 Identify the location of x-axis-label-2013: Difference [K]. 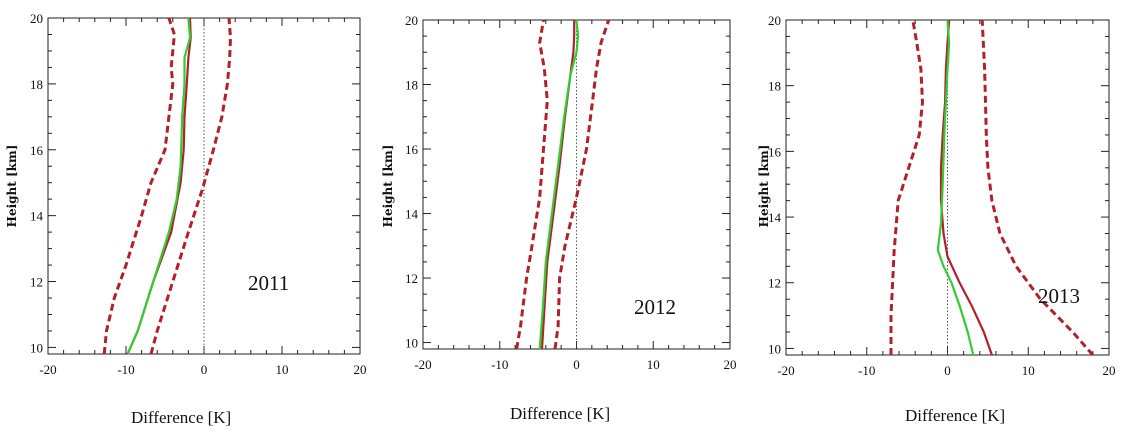
(955, 415).